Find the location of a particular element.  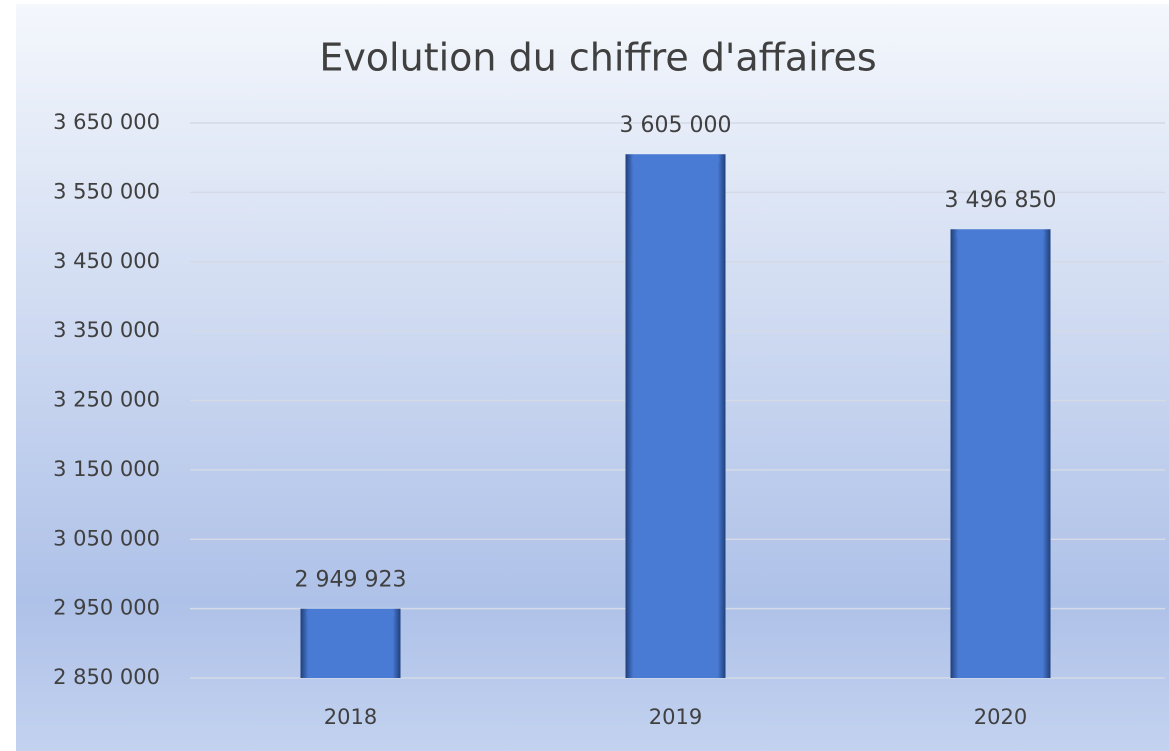

value-label: 3 496 850 is located at coordinates (1001, 200).